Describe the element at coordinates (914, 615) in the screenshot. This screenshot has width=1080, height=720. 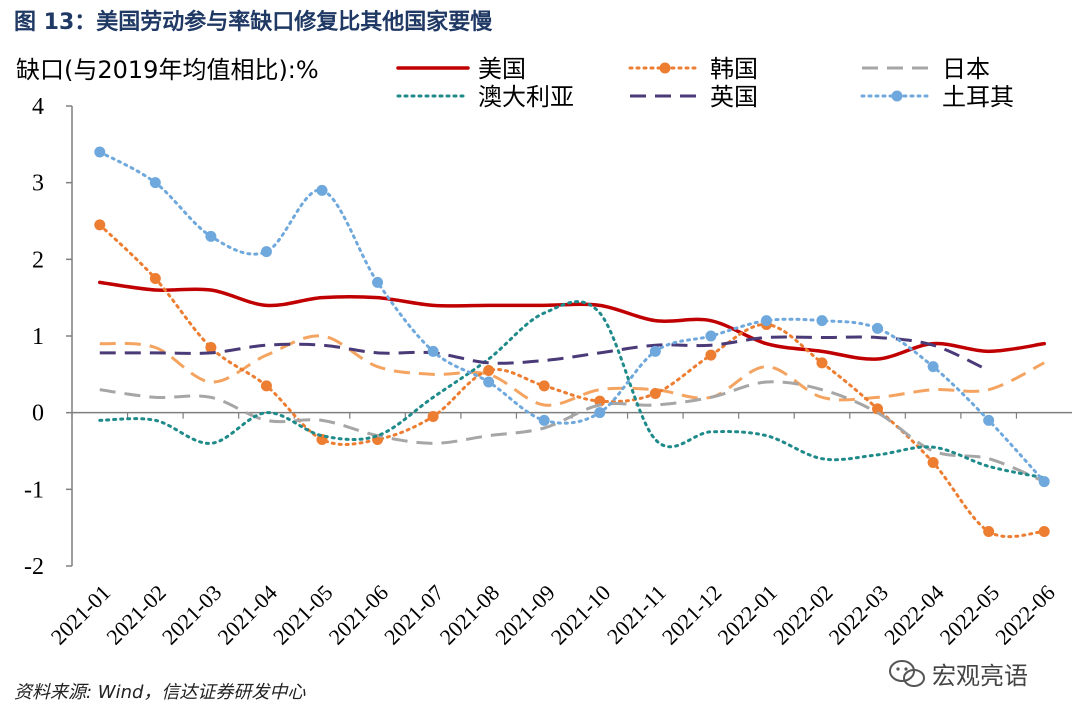
I see `x-tick-label: 2022-04` at that location.